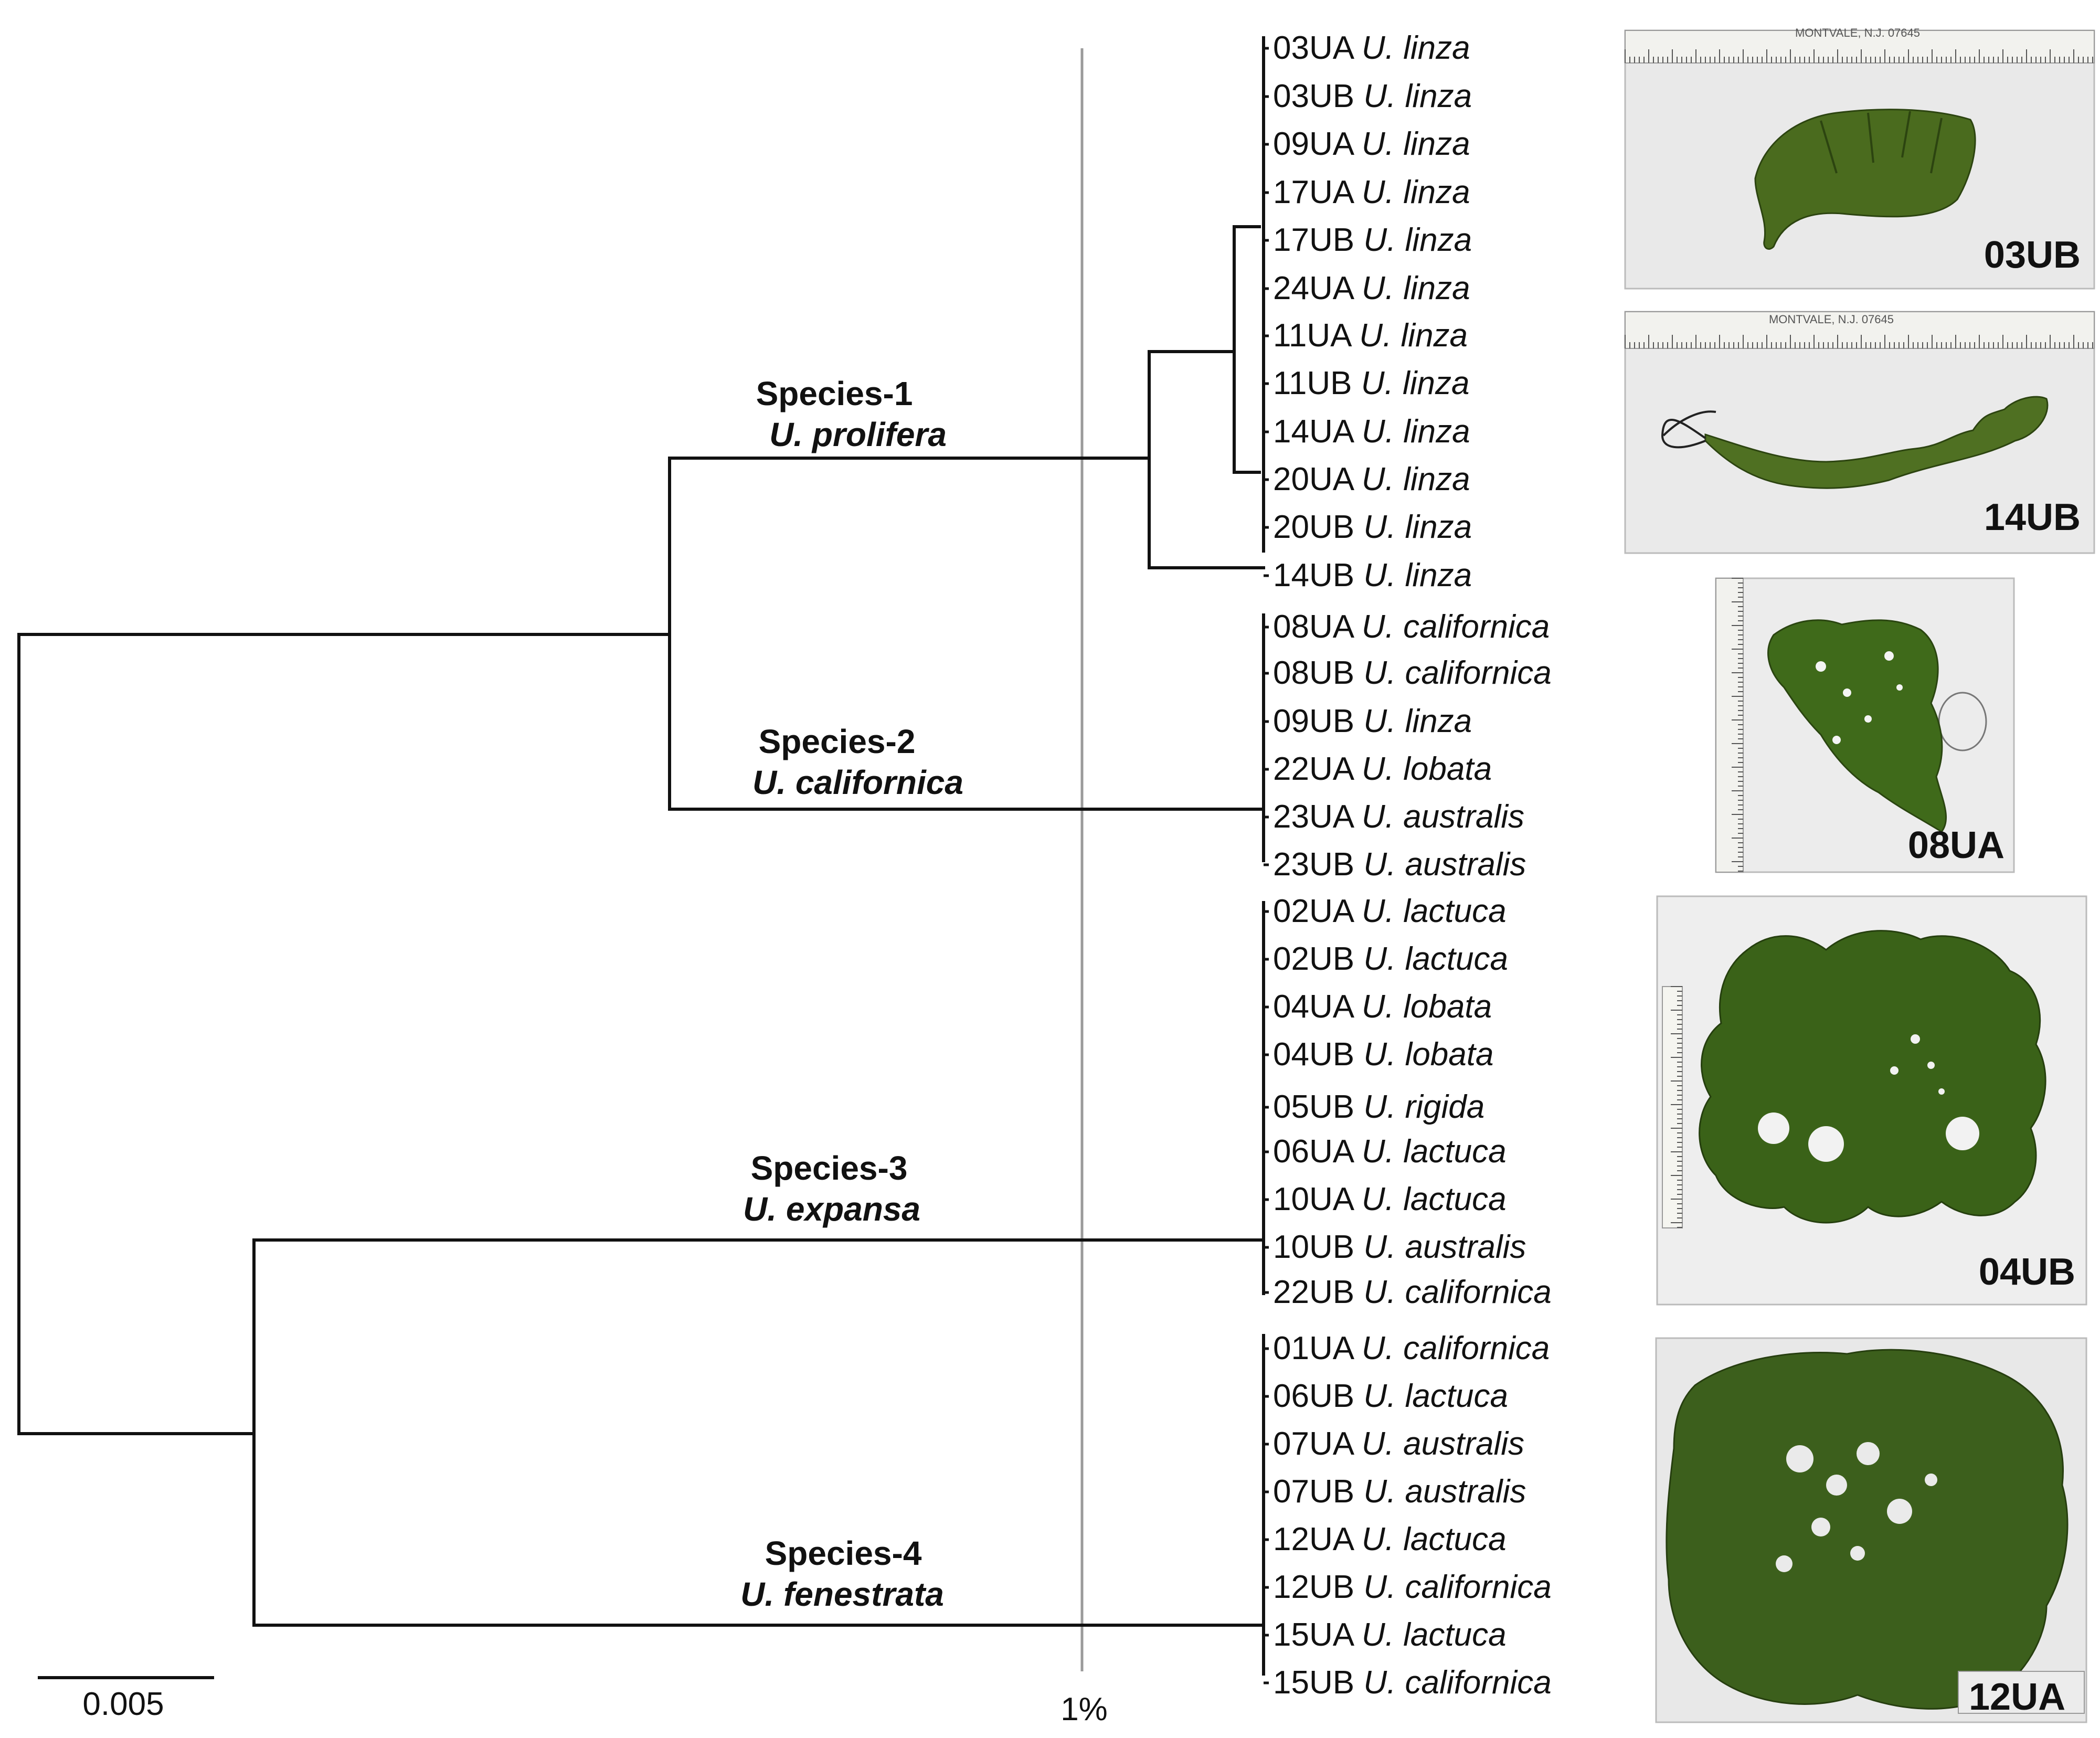 This screenshot has height=1738, width=2100. What do you see at coordinates (857, 782) in the screenshot?
I see `clade-species-sp2: U. californica` at bounding box center [857, 782].